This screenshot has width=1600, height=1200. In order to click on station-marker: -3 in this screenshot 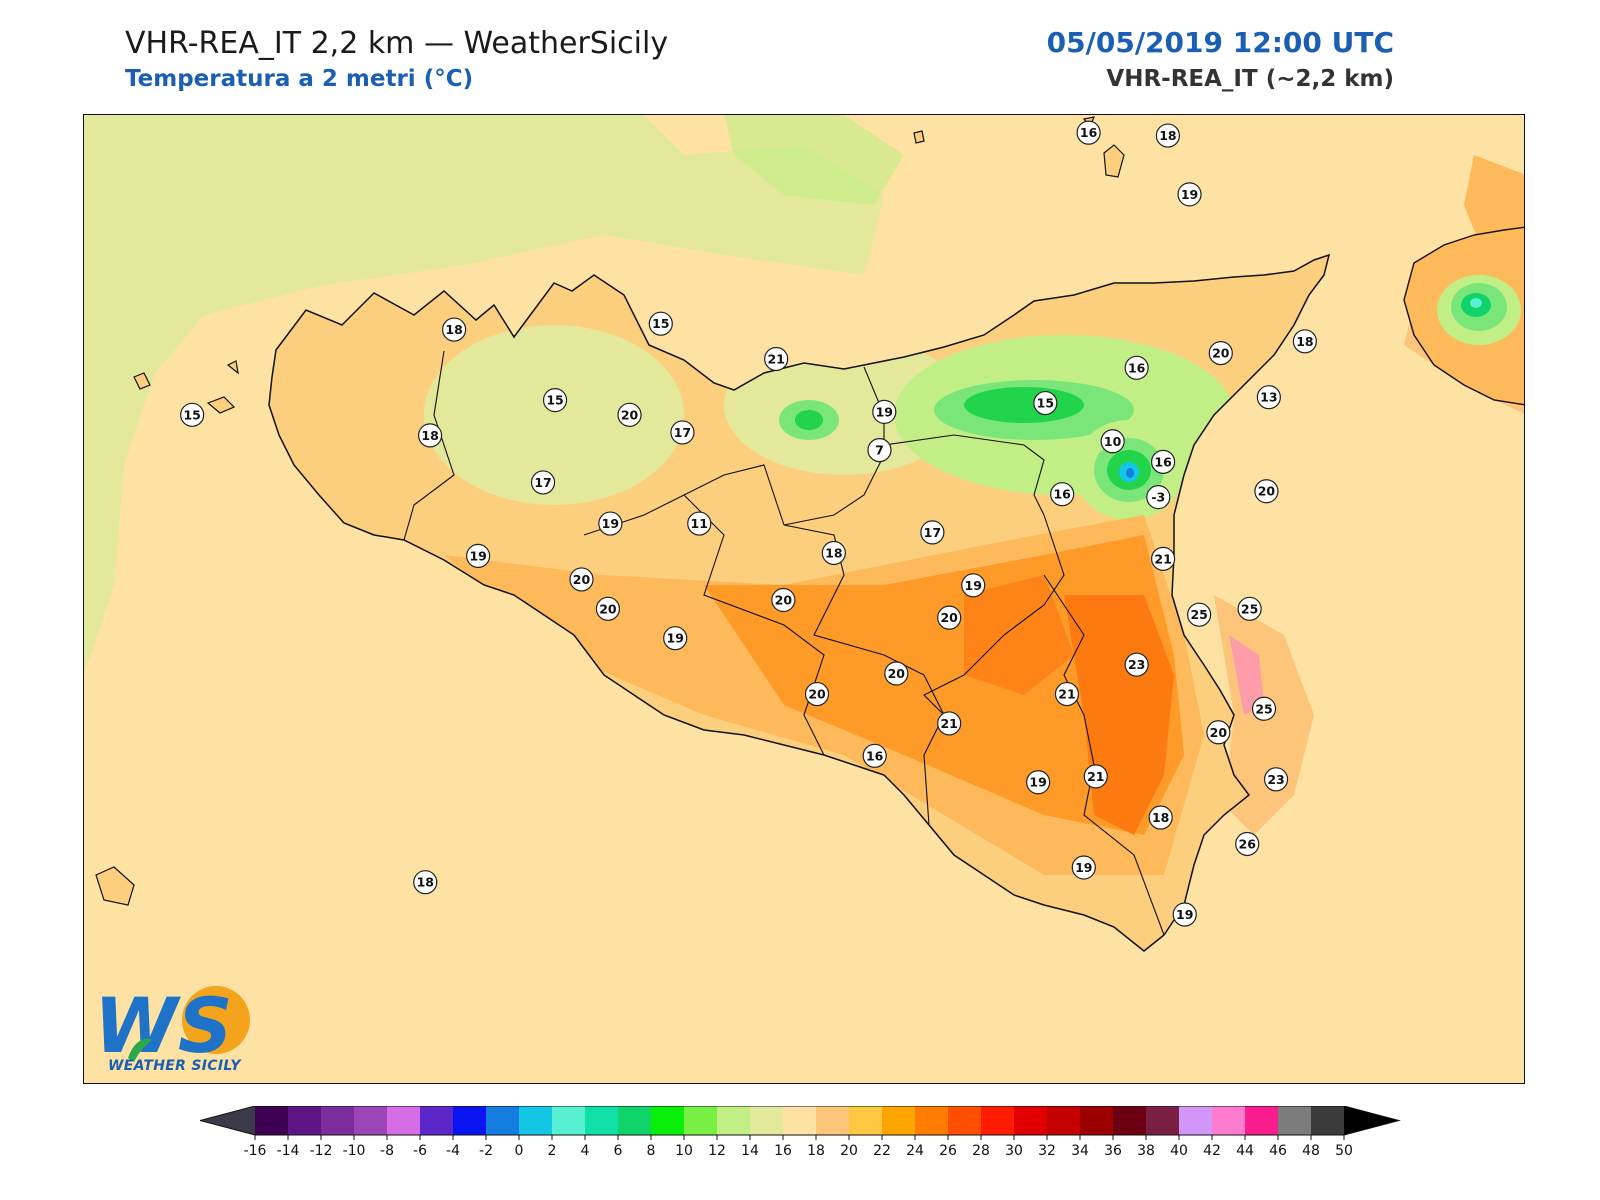, I will do `click(1158, 497)`.